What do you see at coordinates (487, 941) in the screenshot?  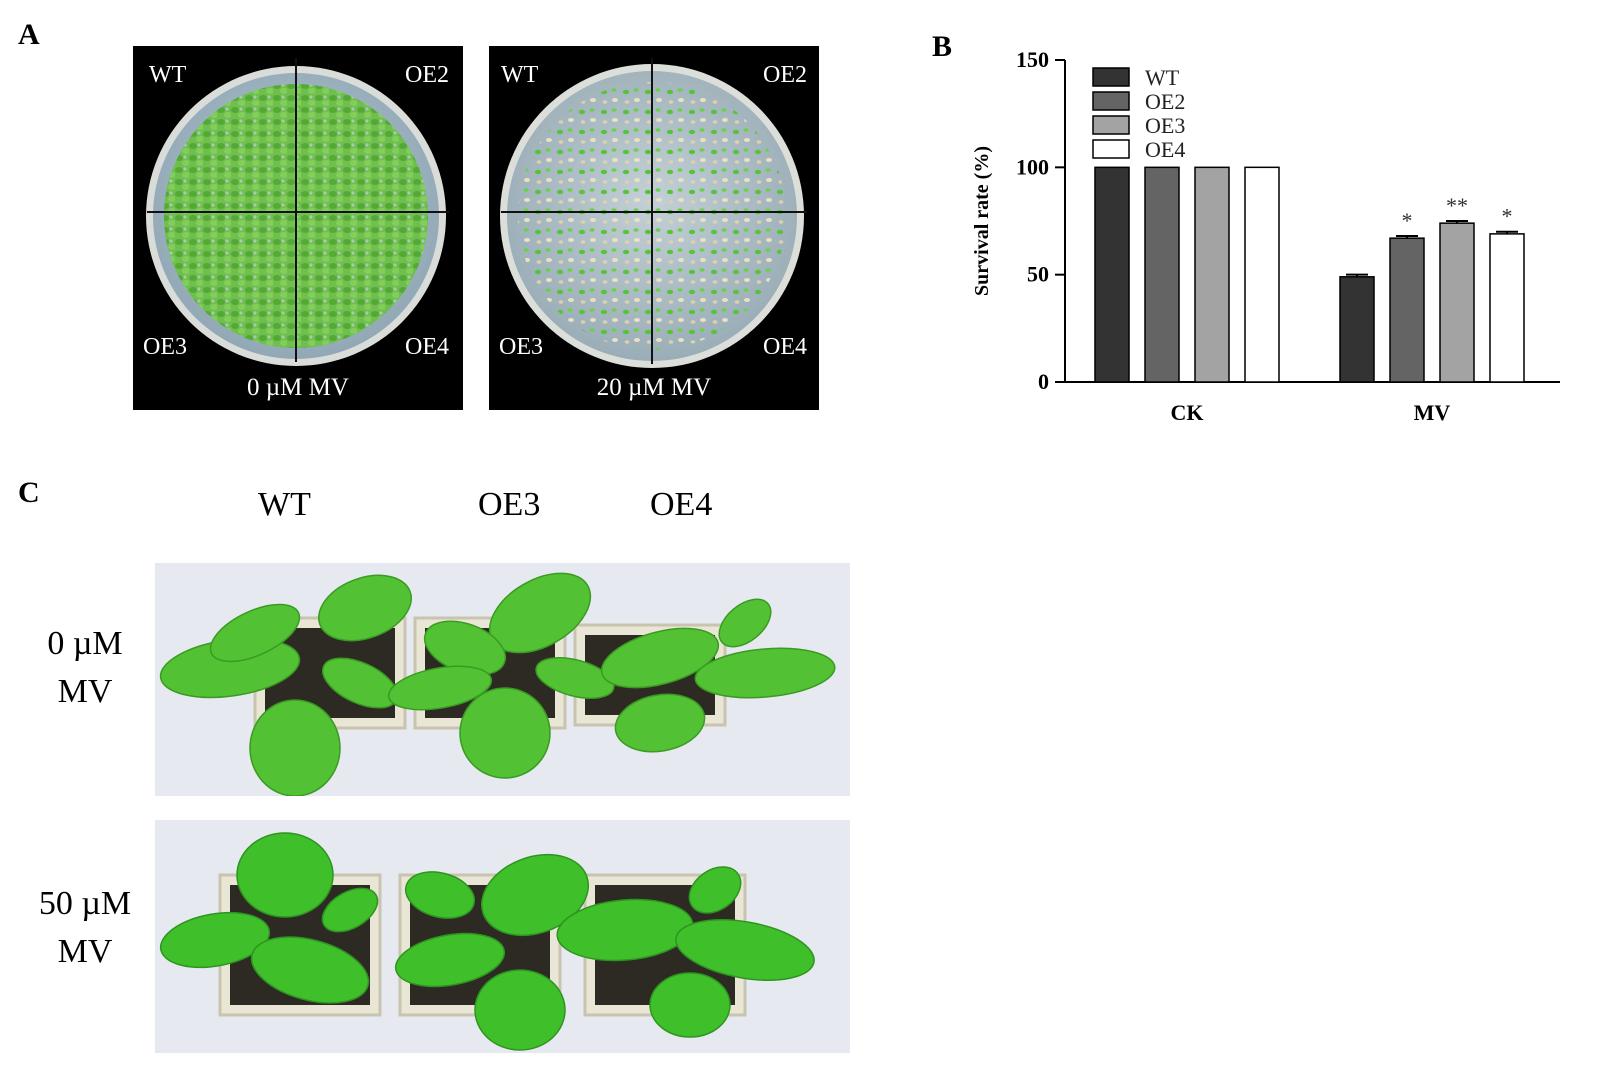 I see `tobacco-plants-stress` at bounding box center [487, 941].